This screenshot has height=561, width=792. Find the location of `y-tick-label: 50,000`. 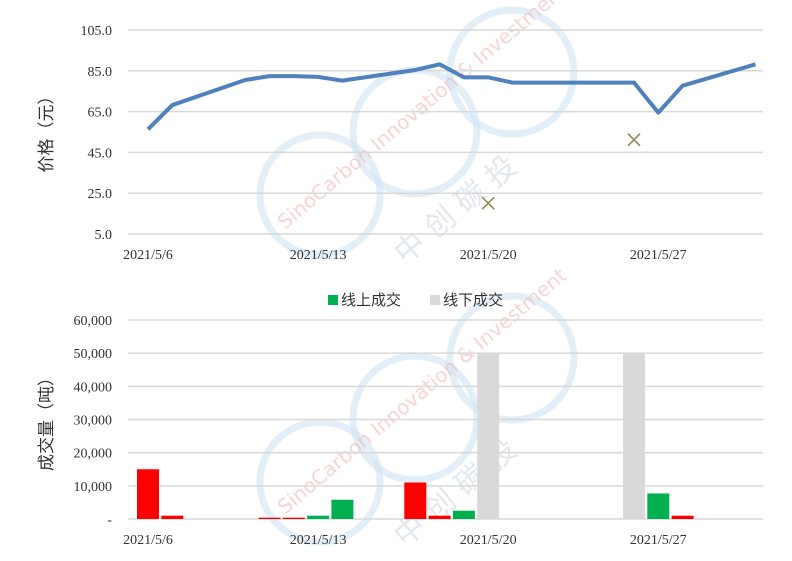

y-tick-label: 50,000 is located at coordinates (93, 354).